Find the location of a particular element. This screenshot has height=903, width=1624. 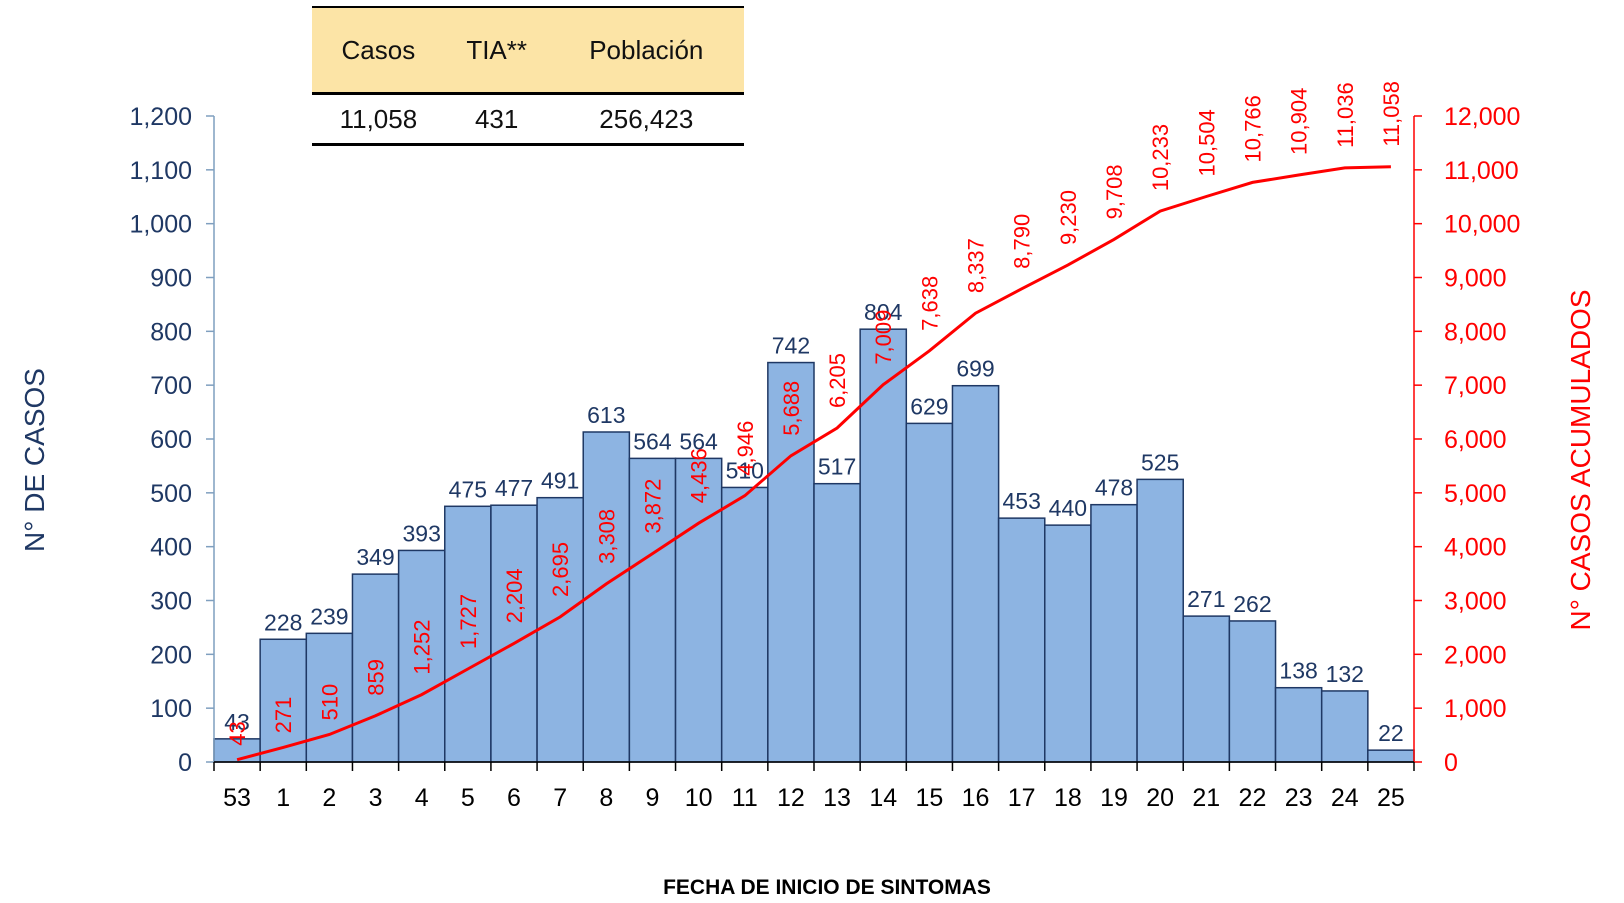

cumulative-value-label: 1,727 is located at coordinates (468, 621).